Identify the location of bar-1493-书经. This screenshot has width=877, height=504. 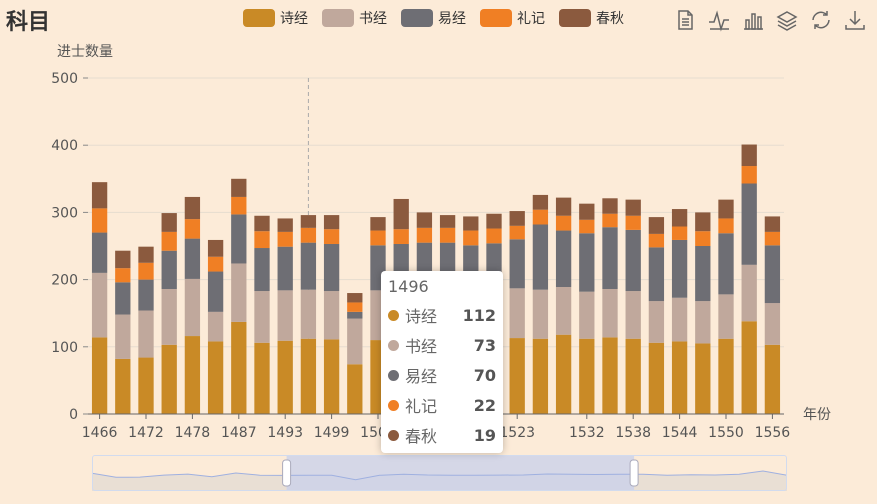
(285, 315).